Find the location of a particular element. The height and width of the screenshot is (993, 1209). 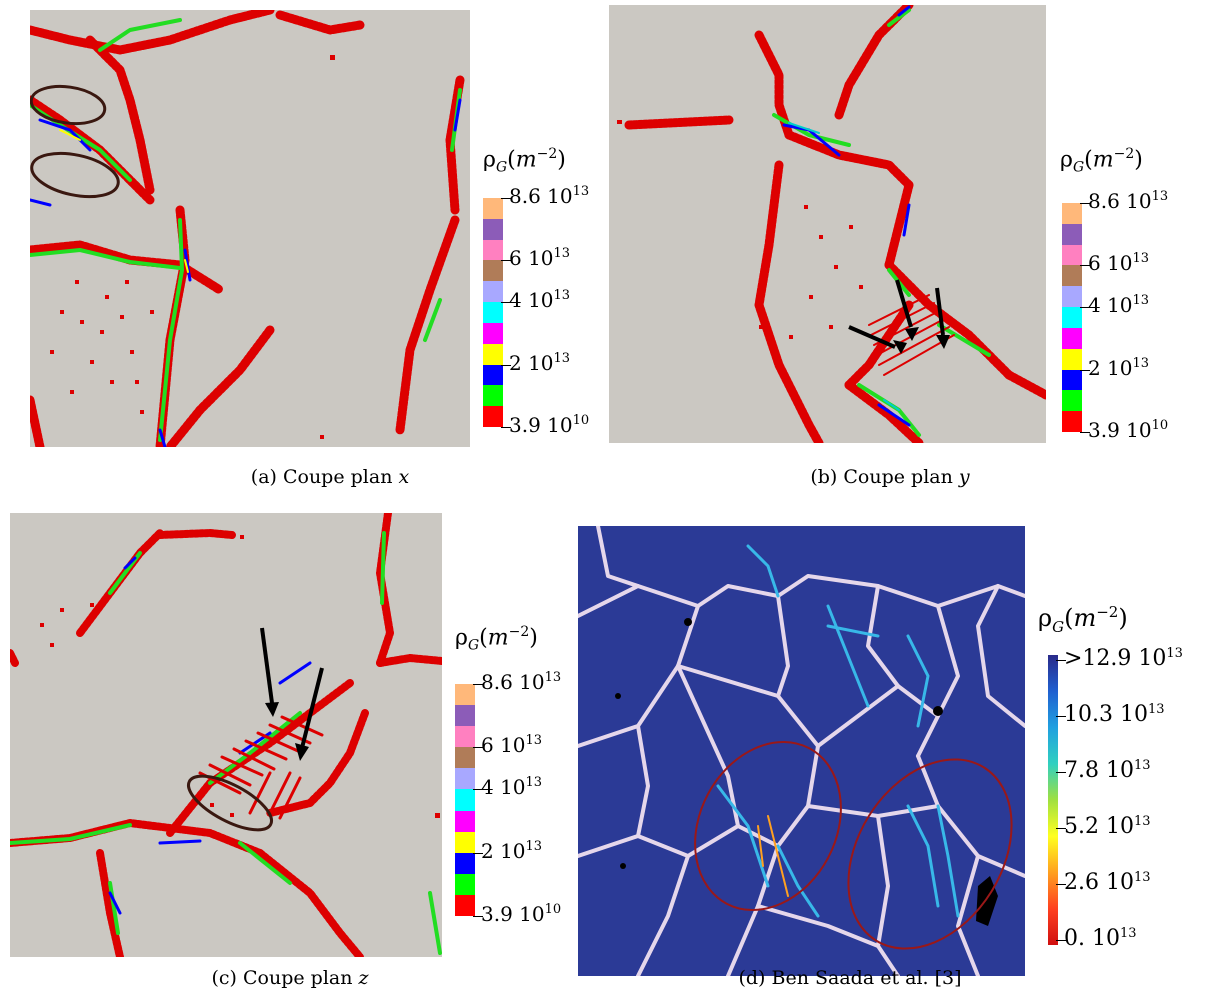

caption-c: (c) Coupe plan z is located at coordinates (290, 978).